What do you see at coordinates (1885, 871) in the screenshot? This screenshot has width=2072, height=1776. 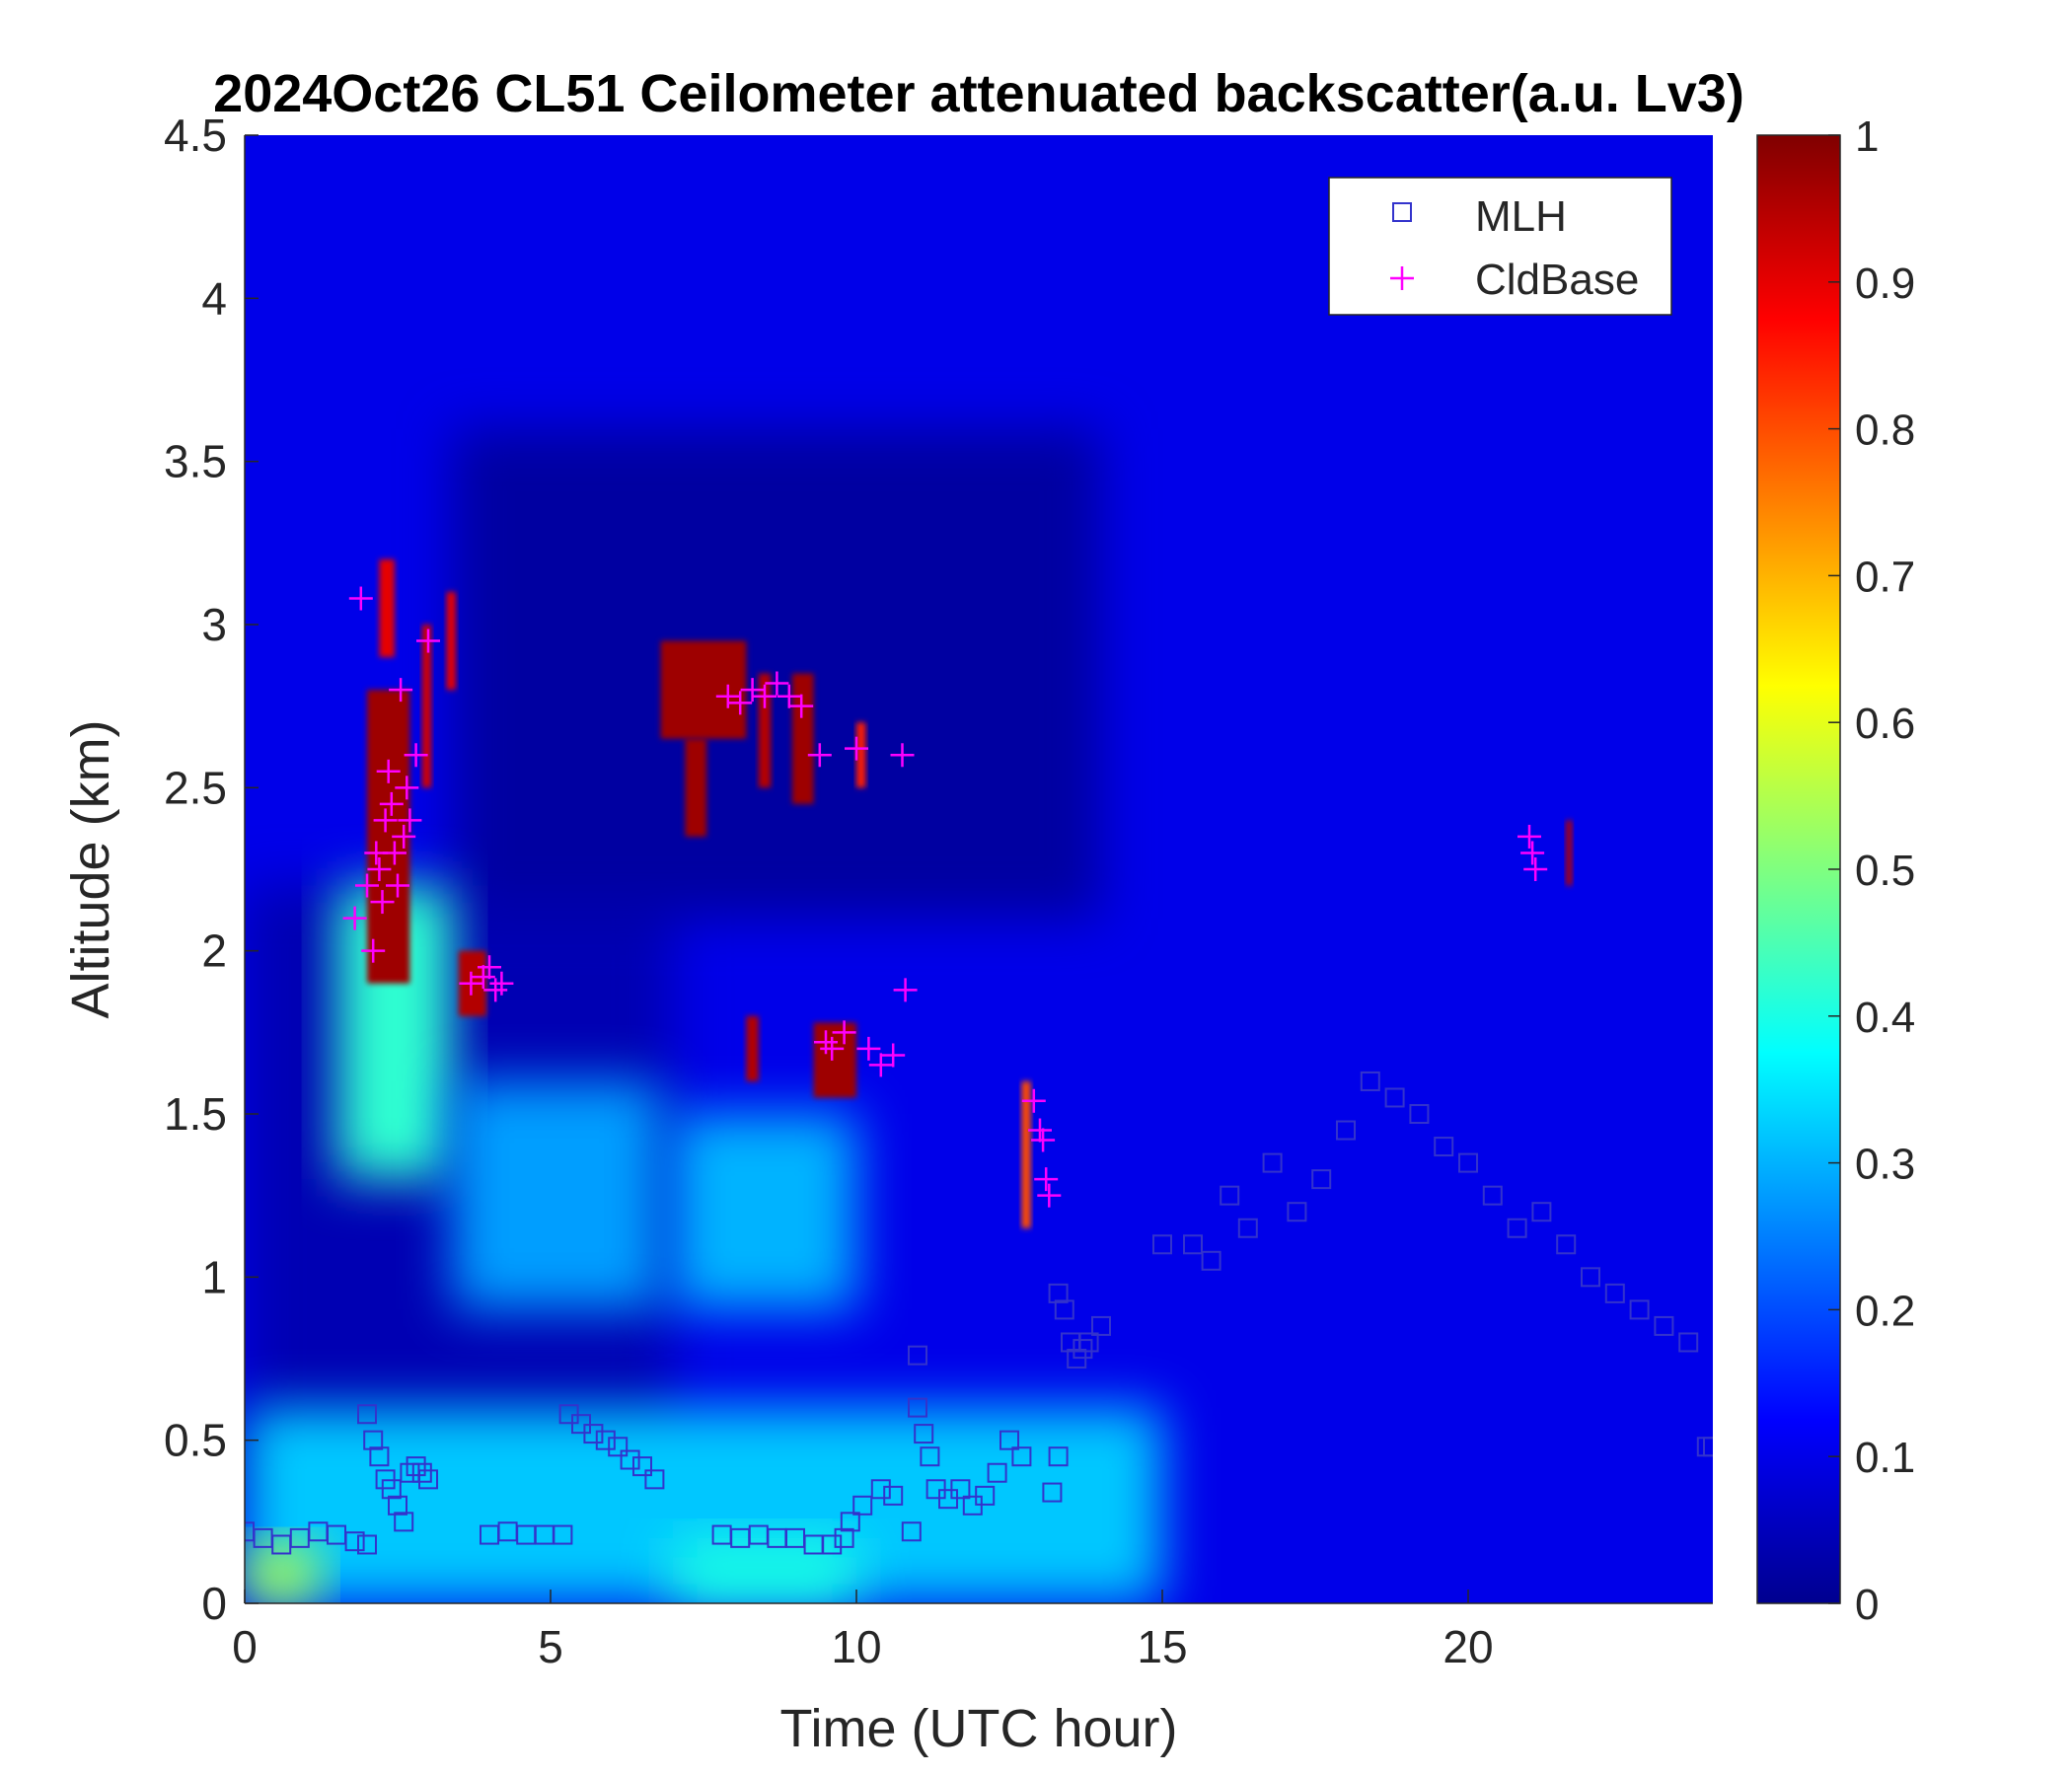 I see `colorbar-tick-label: 0.5` at bounding box center [1885, 871].